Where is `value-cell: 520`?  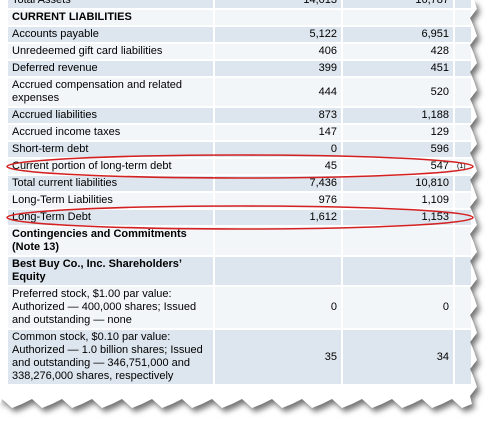
value-cell: 520 is located at coordinates (398, 92).